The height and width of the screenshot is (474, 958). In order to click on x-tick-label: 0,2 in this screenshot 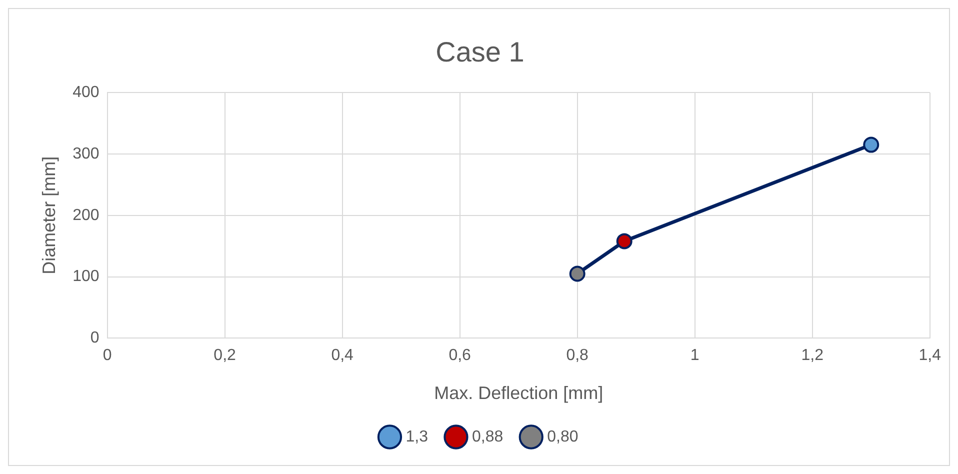, I will do `click(225, 355)`.